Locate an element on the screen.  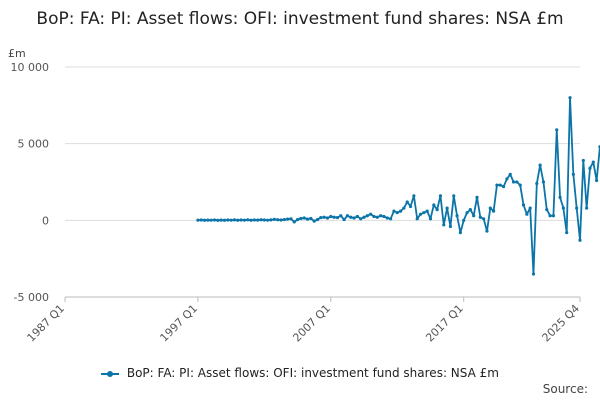
source-label: Source: is located at coordinates (565, 389).